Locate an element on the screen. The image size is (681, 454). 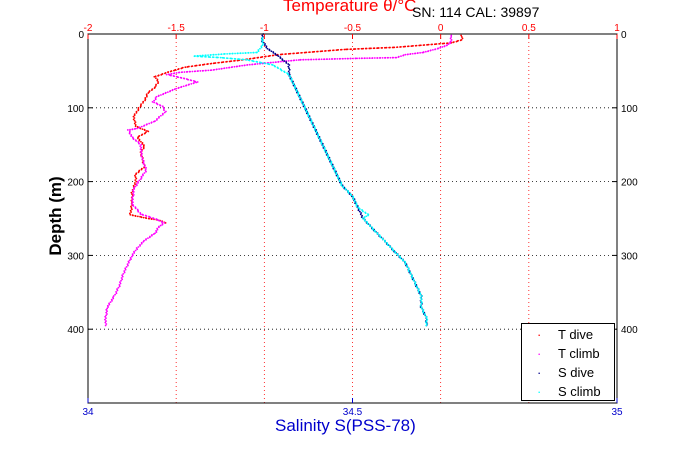
legend-label-s-climb: S climb is located at coordinates (579, 391).